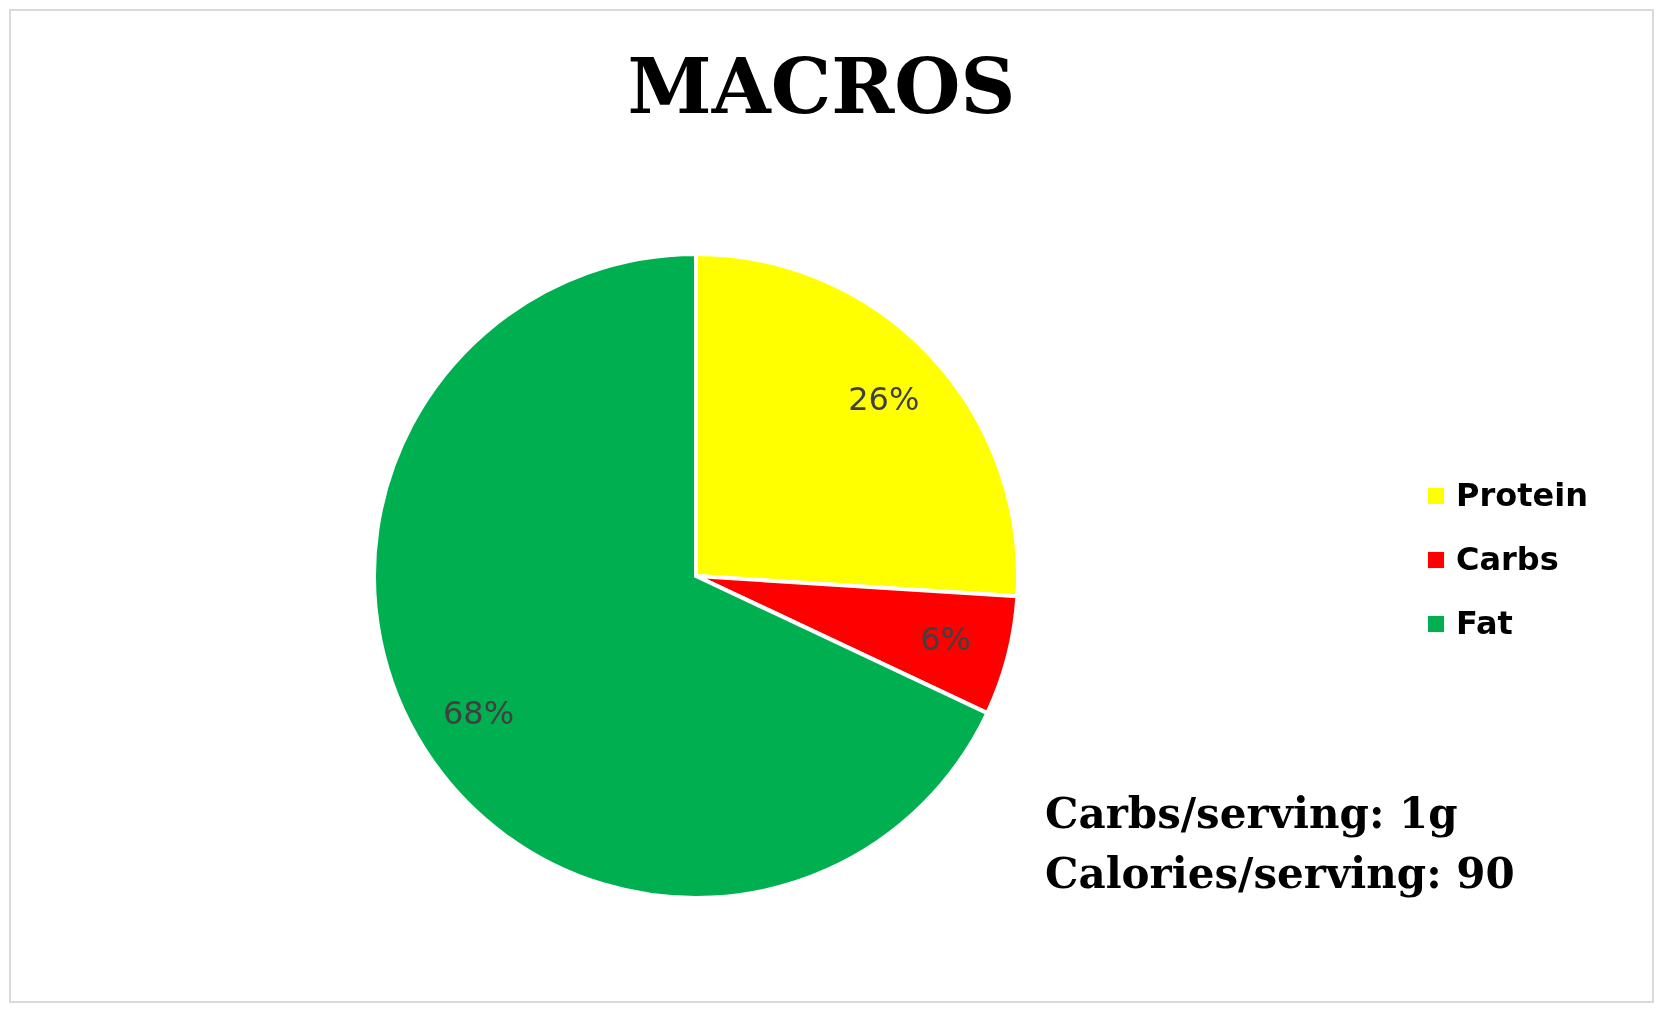 The image size is (1663, 1012). Describe the element at coordinates (1484, 623) in the screenshot. I see `legend-label: Fat` at that location.